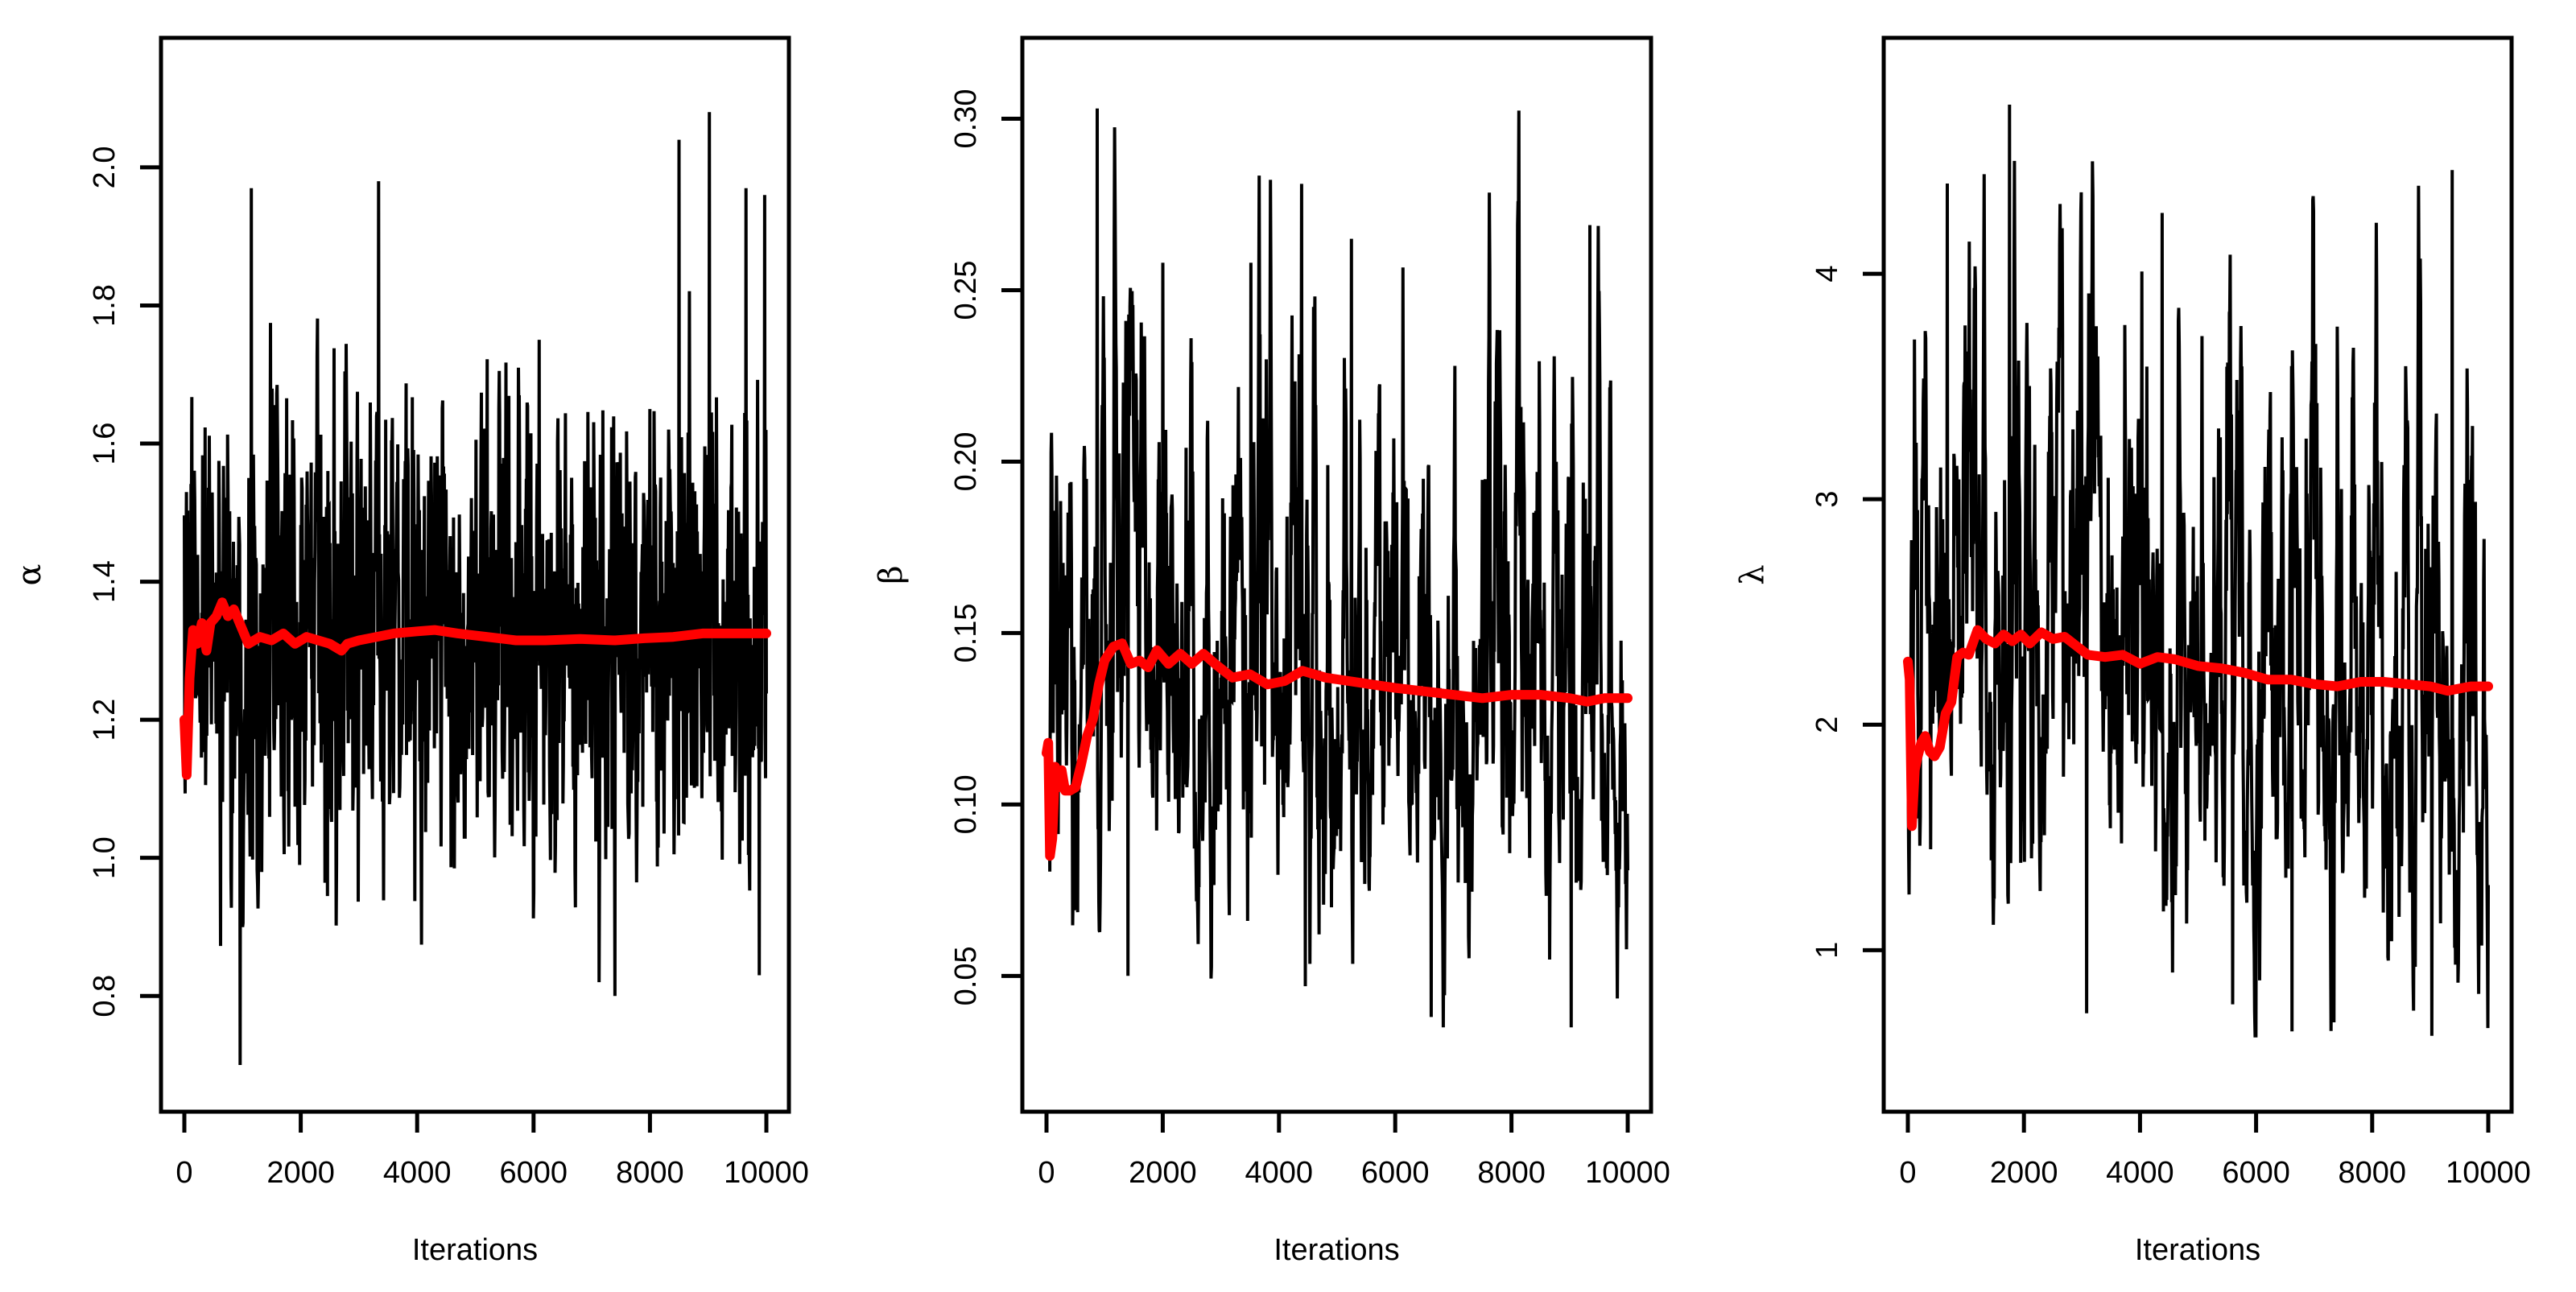 Image resolution: width=2576 pixels, height=1292 pixels. Describe the element at coordinates (105, 168) in the screenshot. I see `y-tick-label: 2.0` at that location.